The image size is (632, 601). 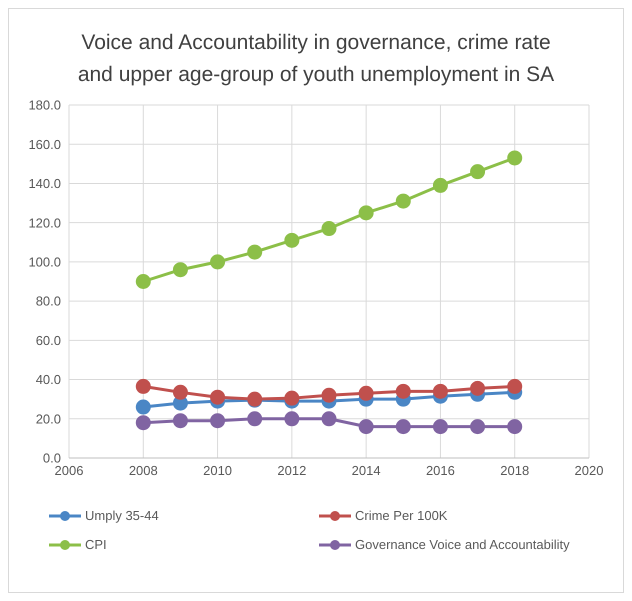 What do you see at coordinates (316, 59) in the screenshot?
I see `chart-title: Voice and Accountability in governance, crime rate and upper age-group of youth unemployment in SA` at bounding box center [316, 59].